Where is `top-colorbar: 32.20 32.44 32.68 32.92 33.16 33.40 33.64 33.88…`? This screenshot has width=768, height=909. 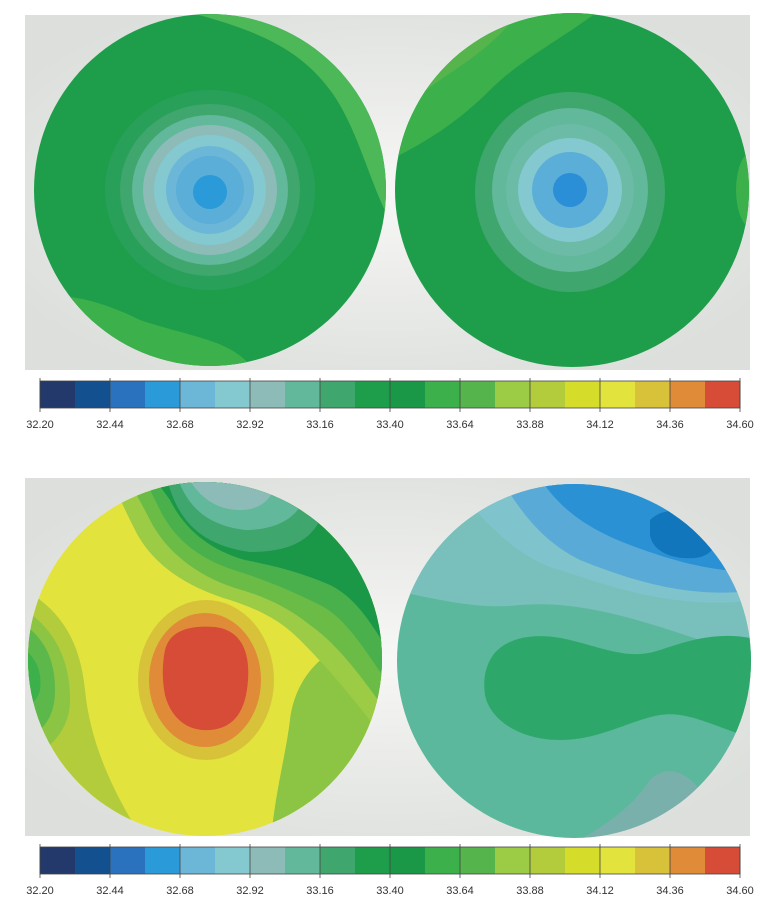
top-colorbar: 32.20 32.44 32.68 32.92 33.16 33.40 33.64 33.88… is located at coordinates (390, 404).